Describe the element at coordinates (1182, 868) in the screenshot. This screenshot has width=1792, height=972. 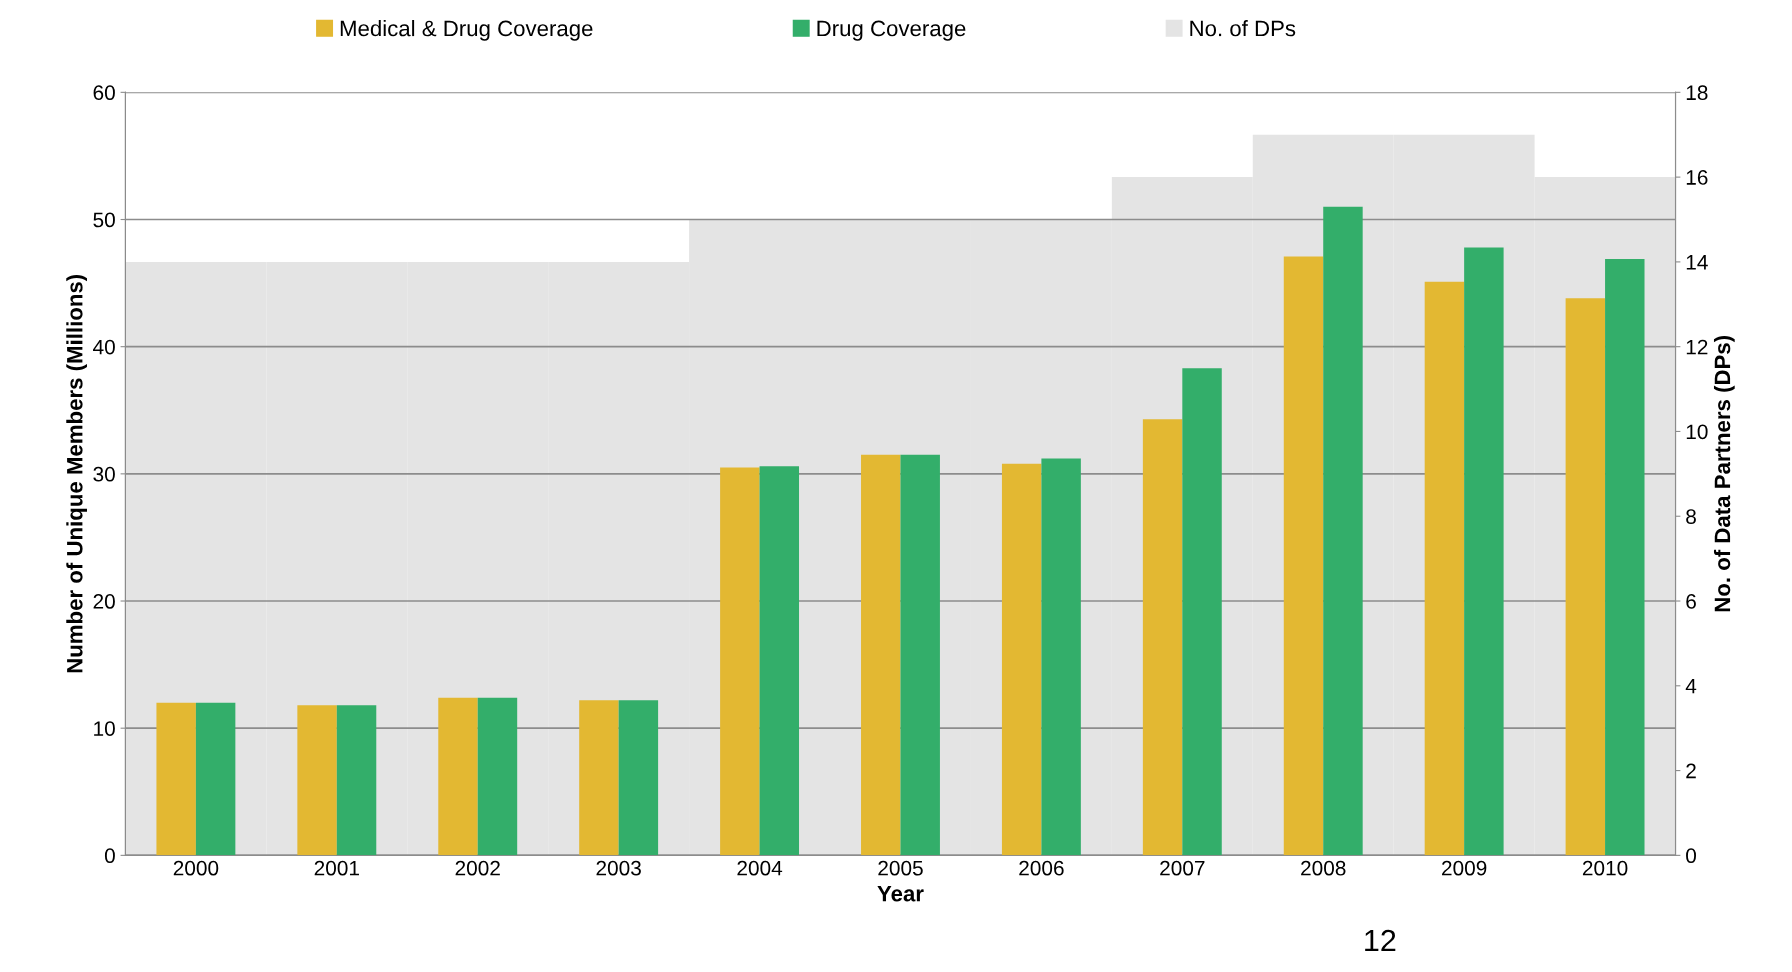
I see `x-tick-label: 2007` at that location.